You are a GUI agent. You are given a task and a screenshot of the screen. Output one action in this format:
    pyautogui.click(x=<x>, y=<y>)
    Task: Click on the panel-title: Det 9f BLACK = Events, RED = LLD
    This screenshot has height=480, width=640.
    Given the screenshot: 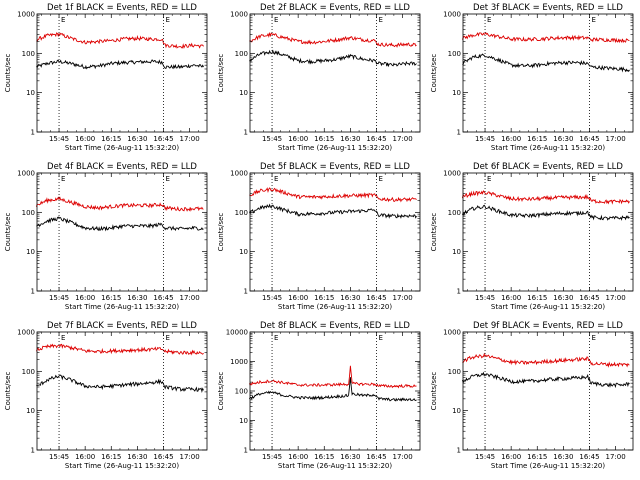 What is the action you would take?
    pyautogui.click(x=548, y=326)
    